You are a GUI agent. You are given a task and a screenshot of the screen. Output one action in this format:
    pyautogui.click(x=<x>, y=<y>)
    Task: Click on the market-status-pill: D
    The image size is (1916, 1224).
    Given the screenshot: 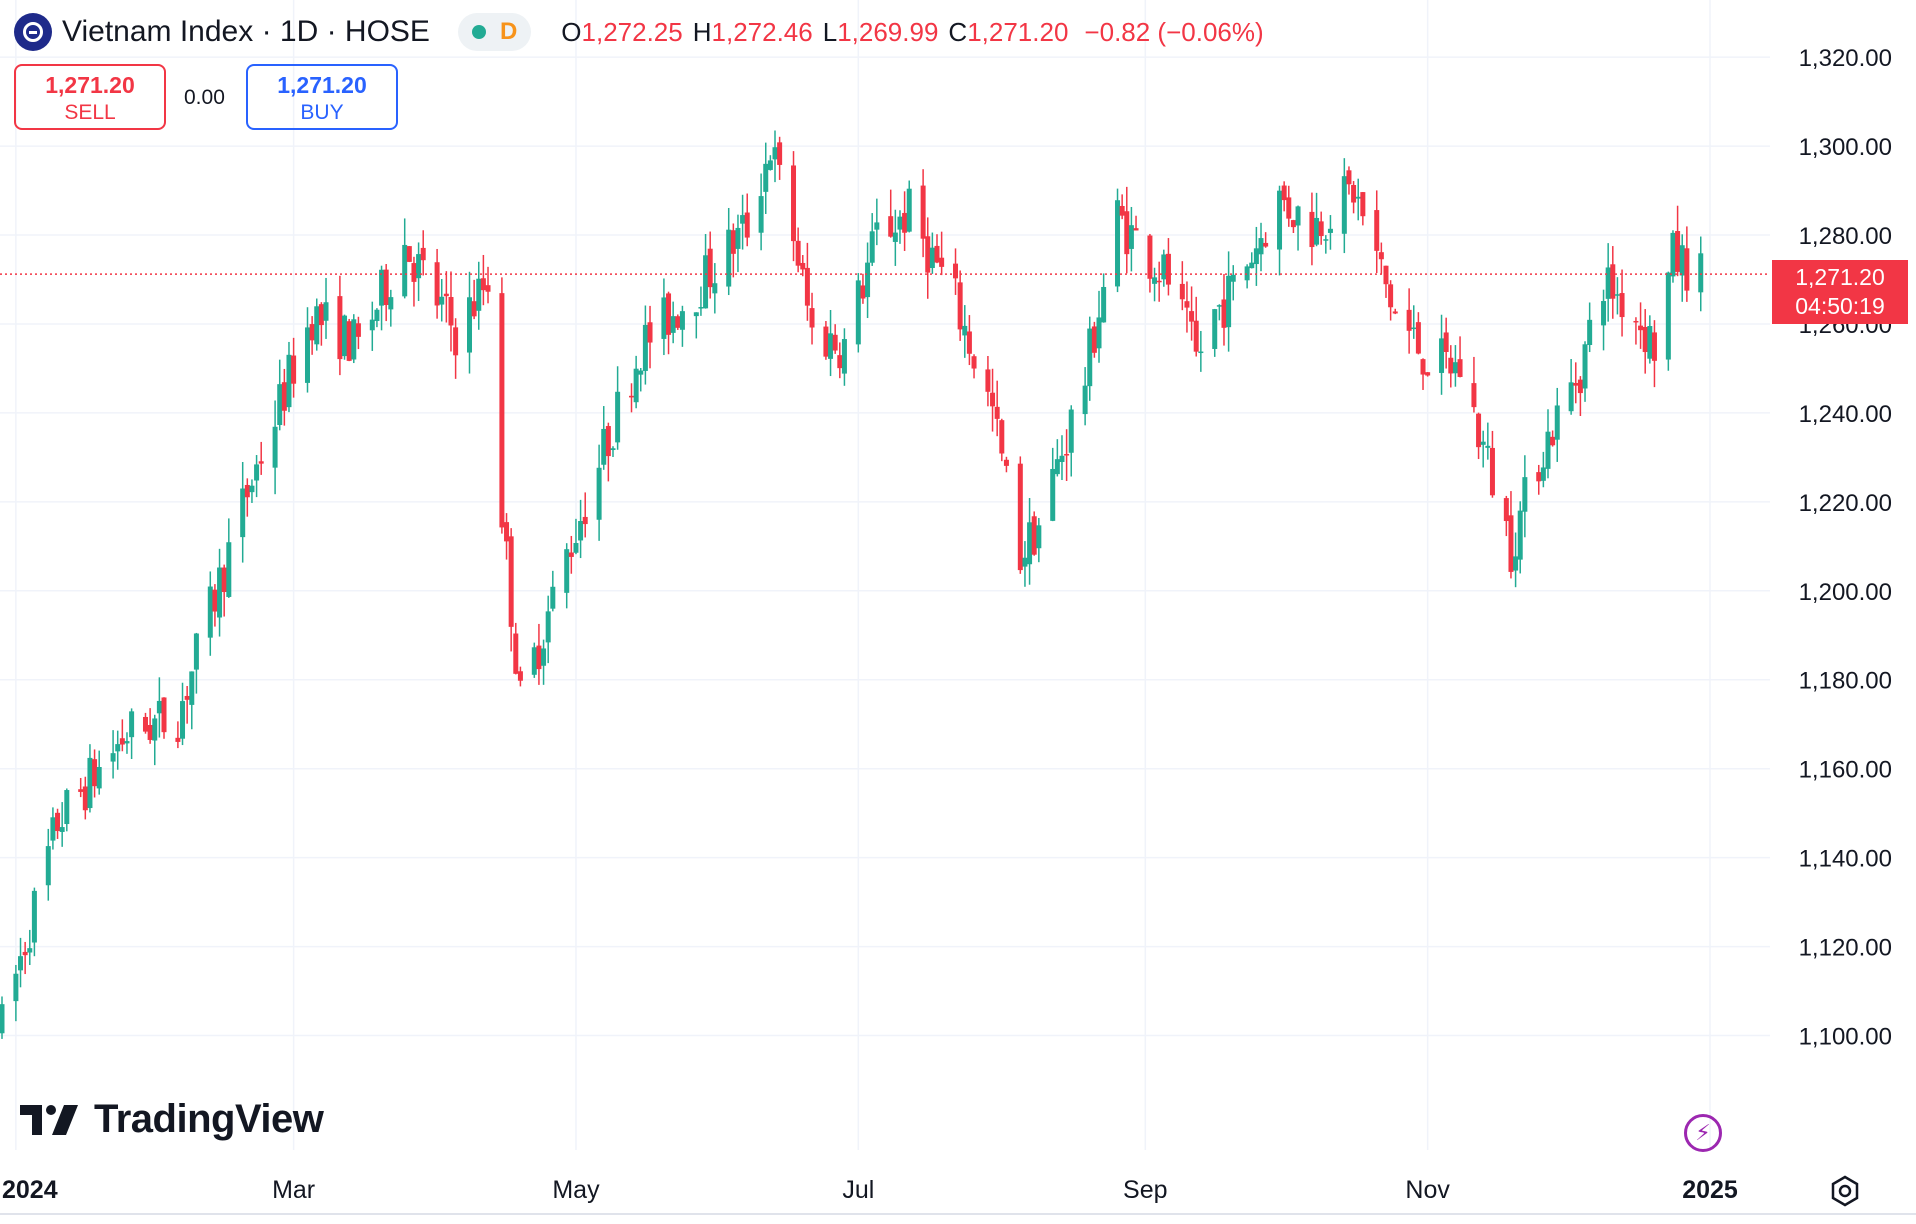 What is the action you would take?
    pyautogui.click(x=494, y=32)
    